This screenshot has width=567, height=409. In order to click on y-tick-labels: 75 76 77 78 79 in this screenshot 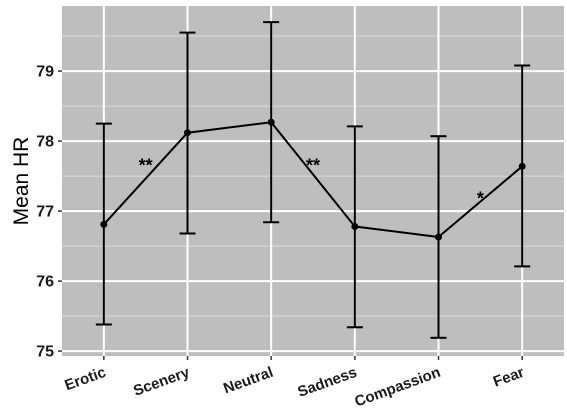, I will do `click(45, 212)`.